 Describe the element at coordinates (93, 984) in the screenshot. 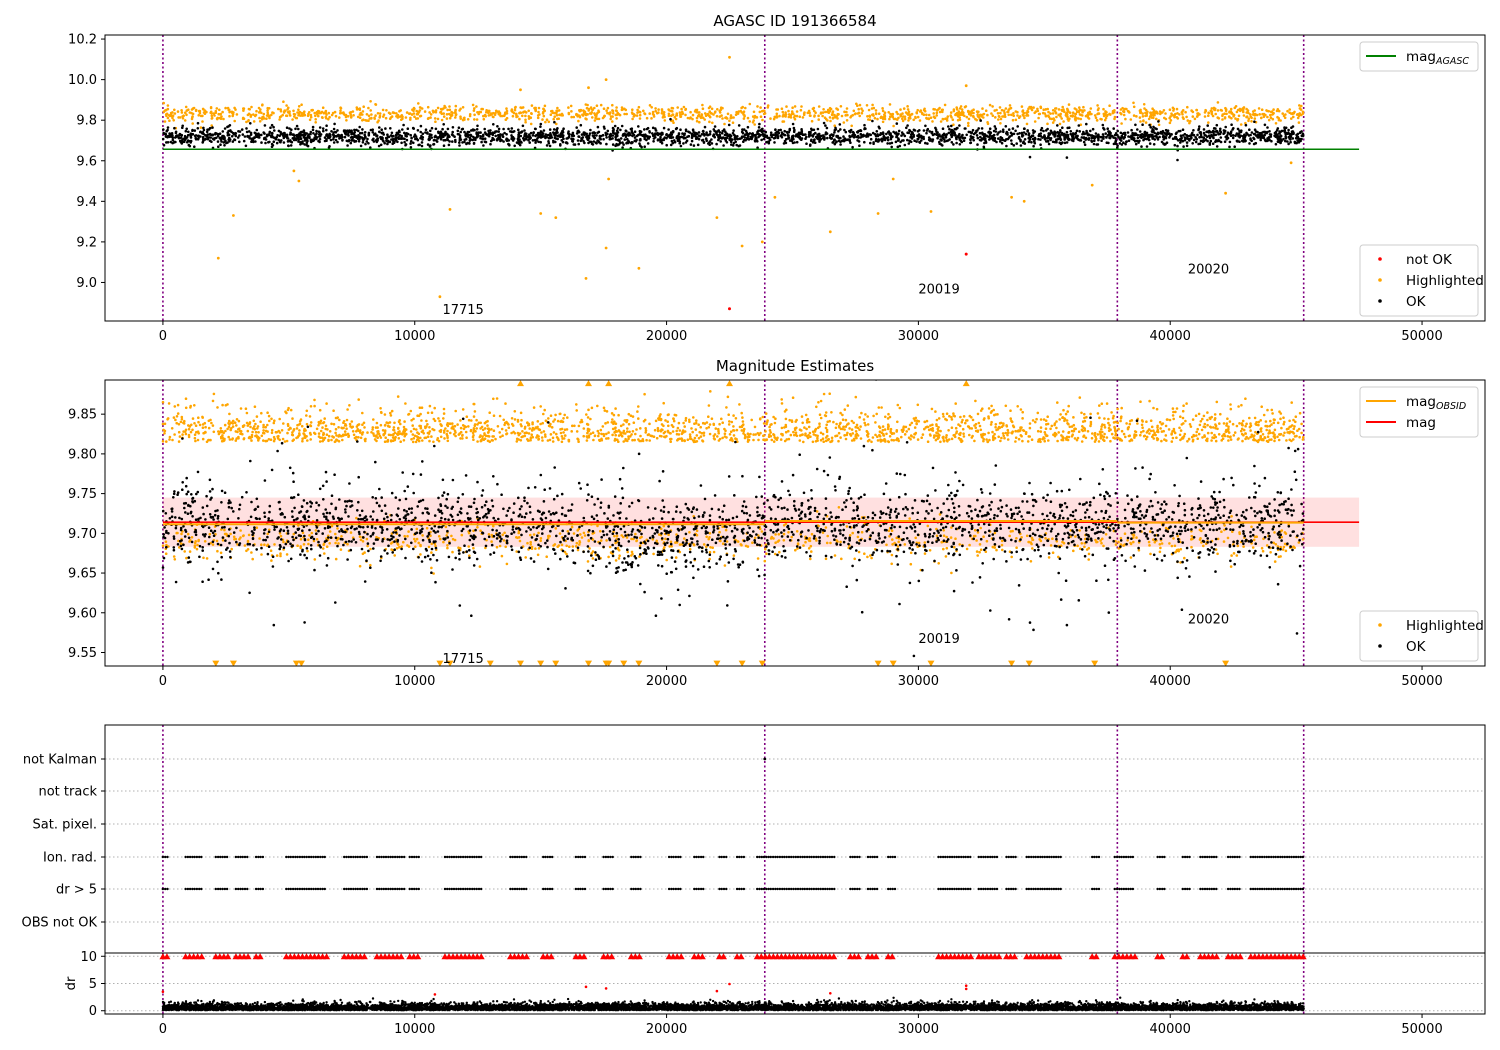

I see `y-tick-label: 5` at that location.